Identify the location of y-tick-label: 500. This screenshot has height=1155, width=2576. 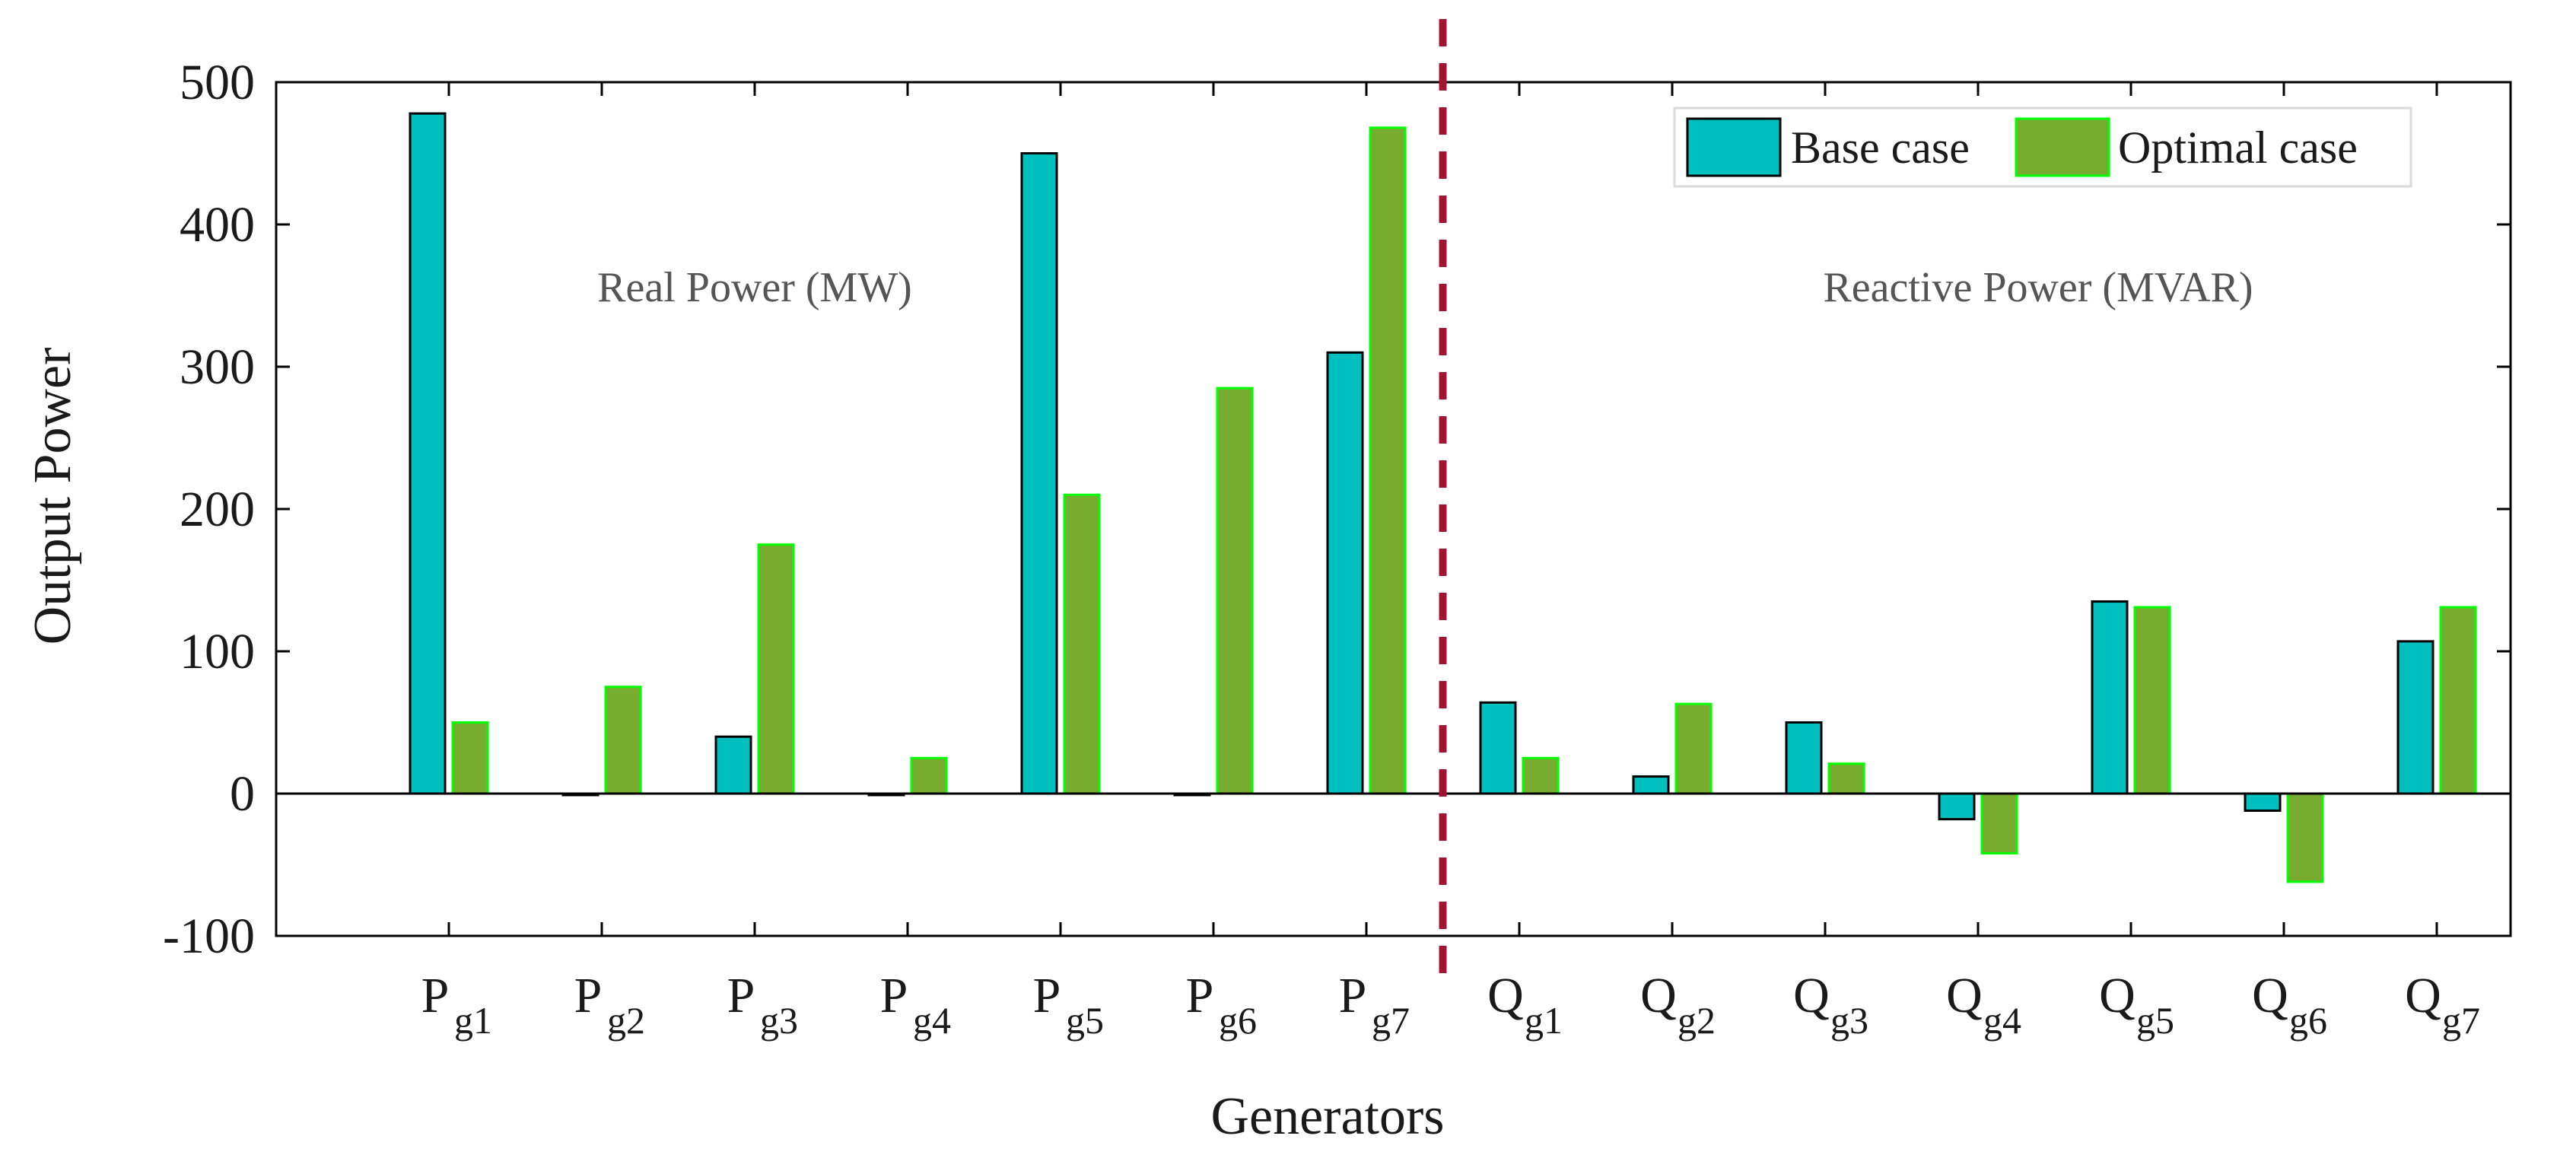
(218, 82).